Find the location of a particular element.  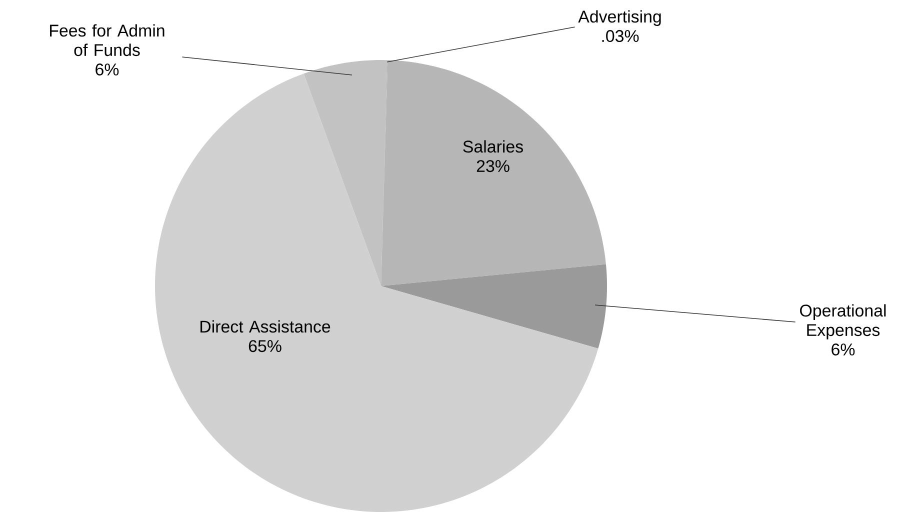

slice-label: Salaries is located at coordinates (493, 146).